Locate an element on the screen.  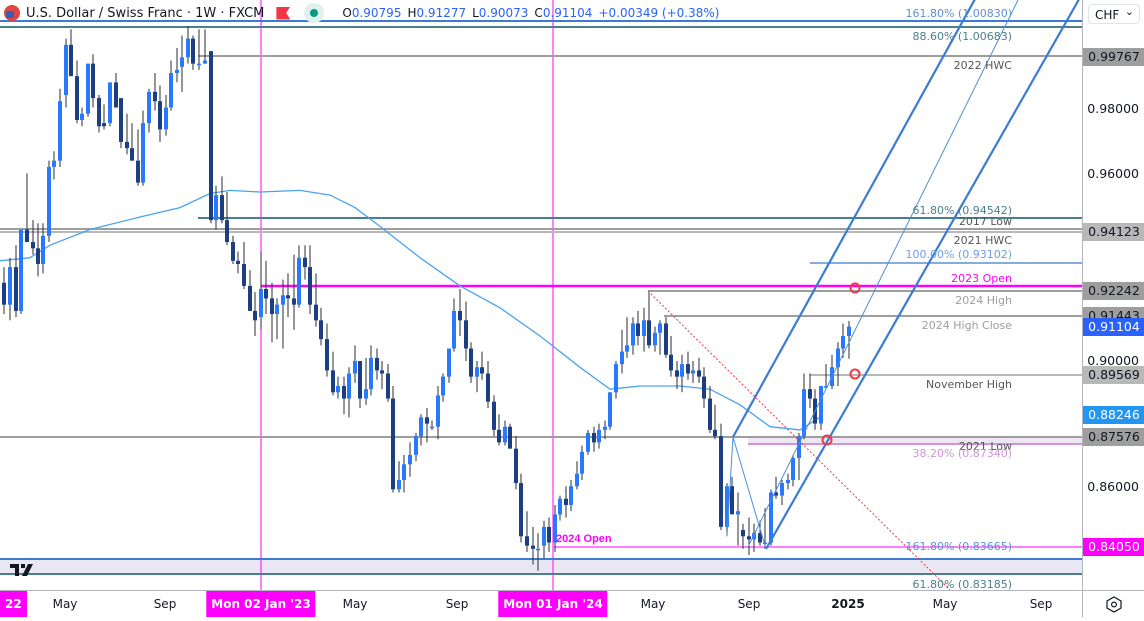
currency-select: CHF is located at coordinates (1114, 13).